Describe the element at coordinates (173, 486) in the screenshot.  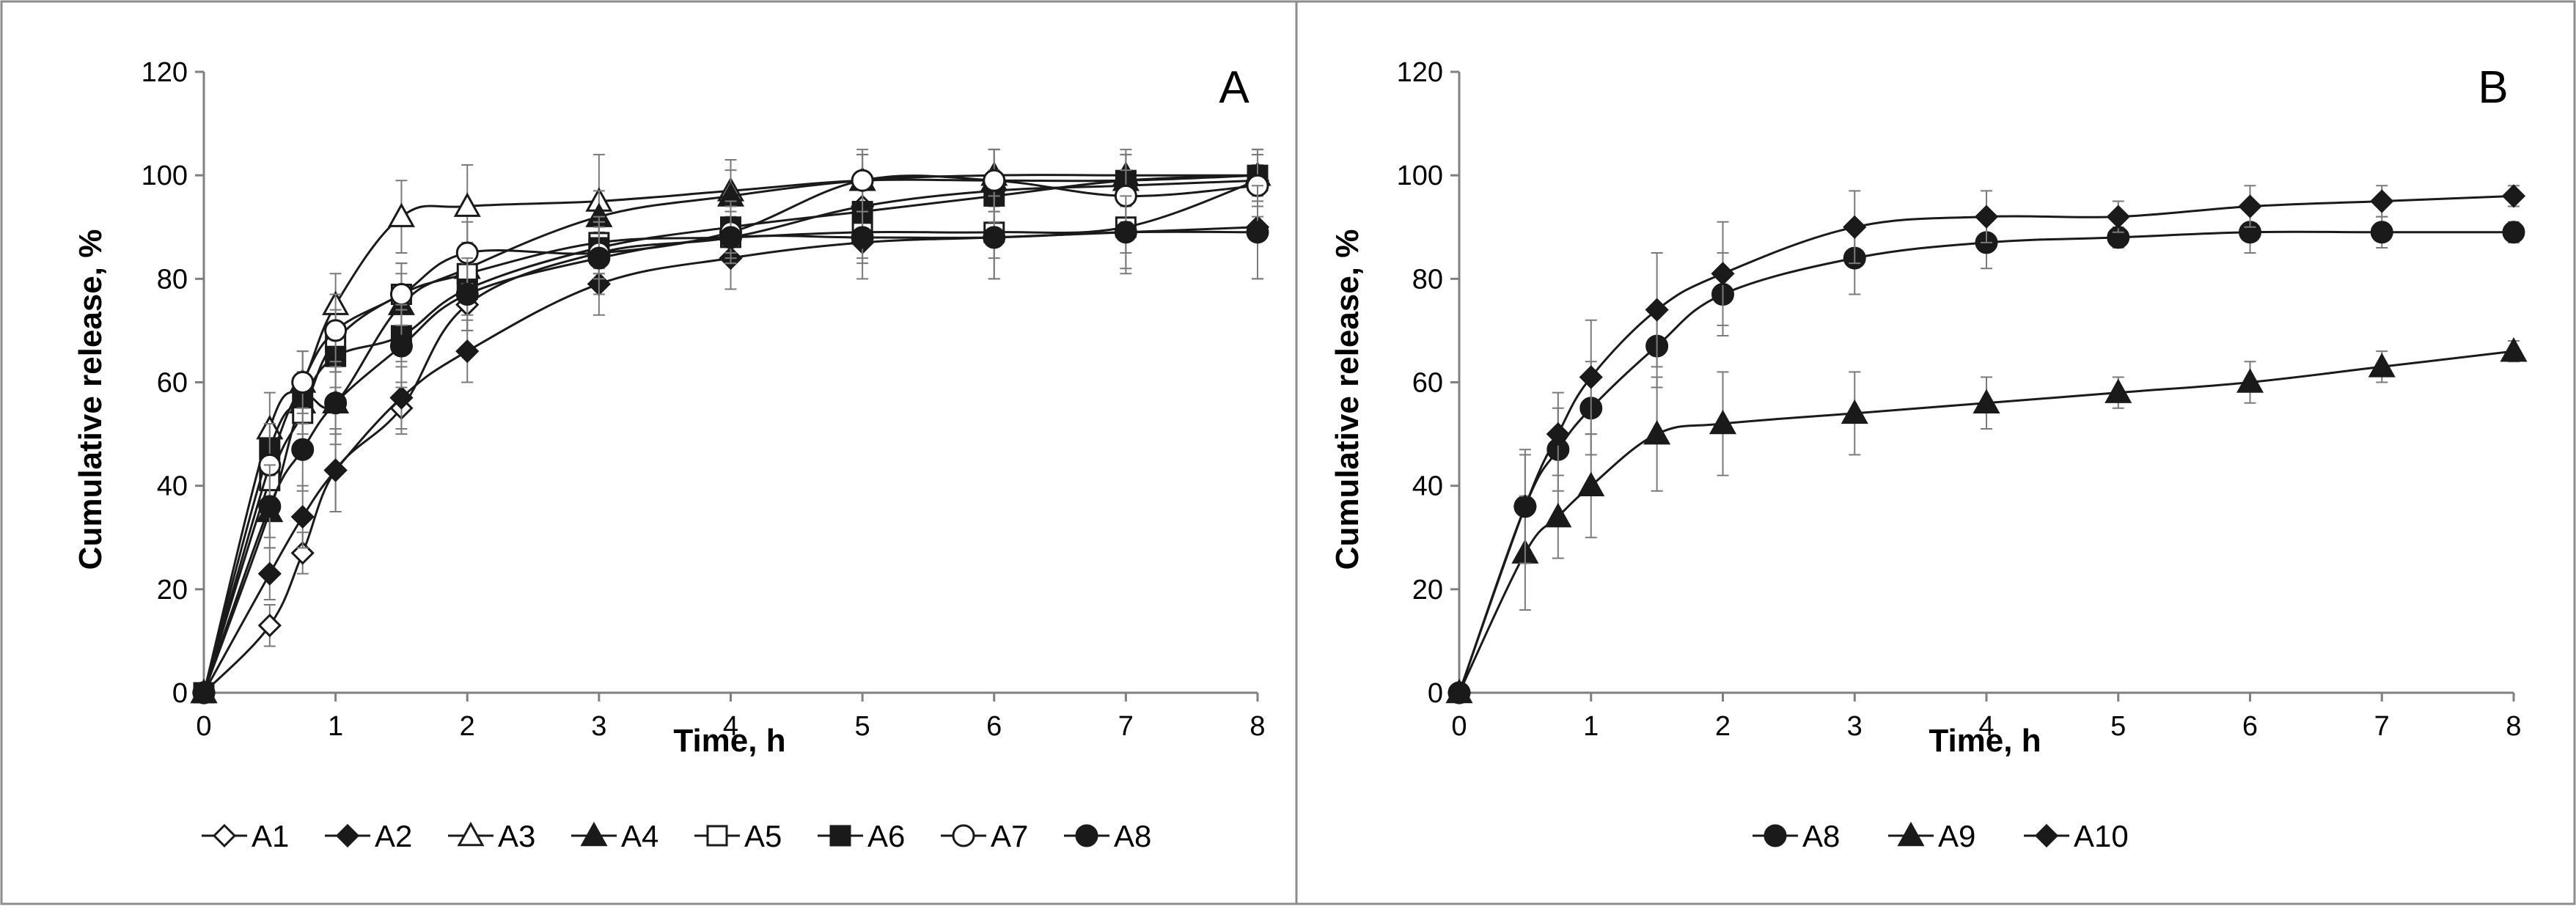
I see `panel-a-y-tick-label: 40` at that location.